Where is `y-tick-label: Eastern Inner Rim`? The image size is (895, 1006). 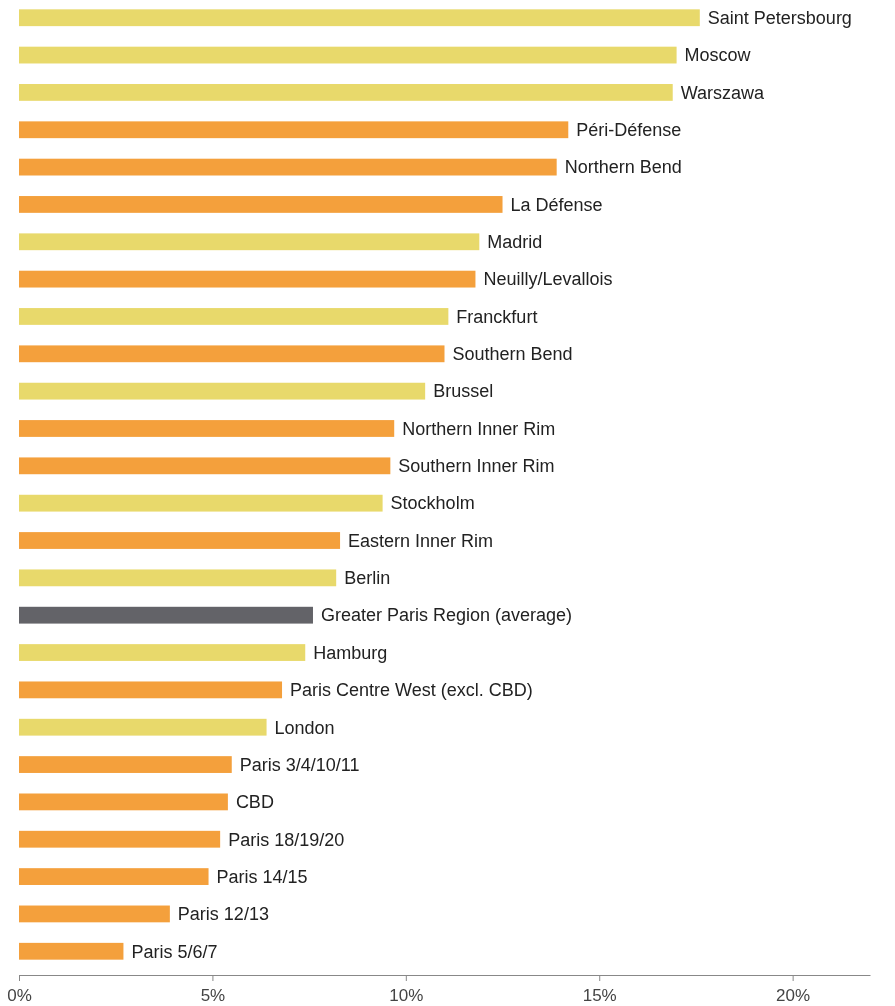 y-tick-label: Eastern Inner Rim is located at coordinates (421, 540).